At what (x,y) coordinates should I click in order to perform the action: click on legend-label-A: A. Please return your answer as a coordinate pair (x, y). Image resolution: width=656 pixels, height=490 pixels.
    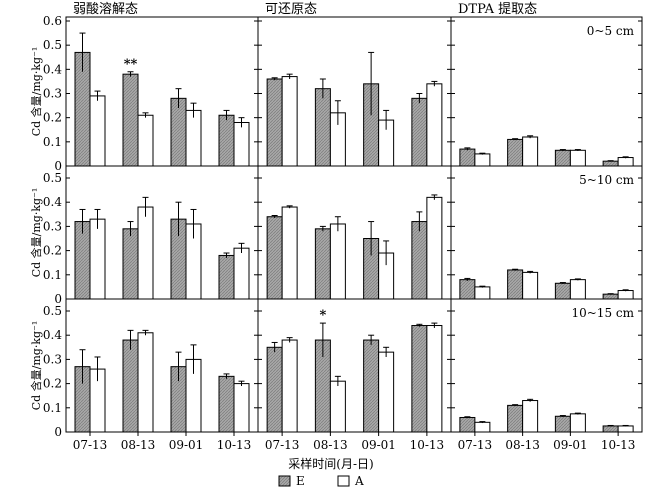
    Looking at the image, I should click on (359, 481).